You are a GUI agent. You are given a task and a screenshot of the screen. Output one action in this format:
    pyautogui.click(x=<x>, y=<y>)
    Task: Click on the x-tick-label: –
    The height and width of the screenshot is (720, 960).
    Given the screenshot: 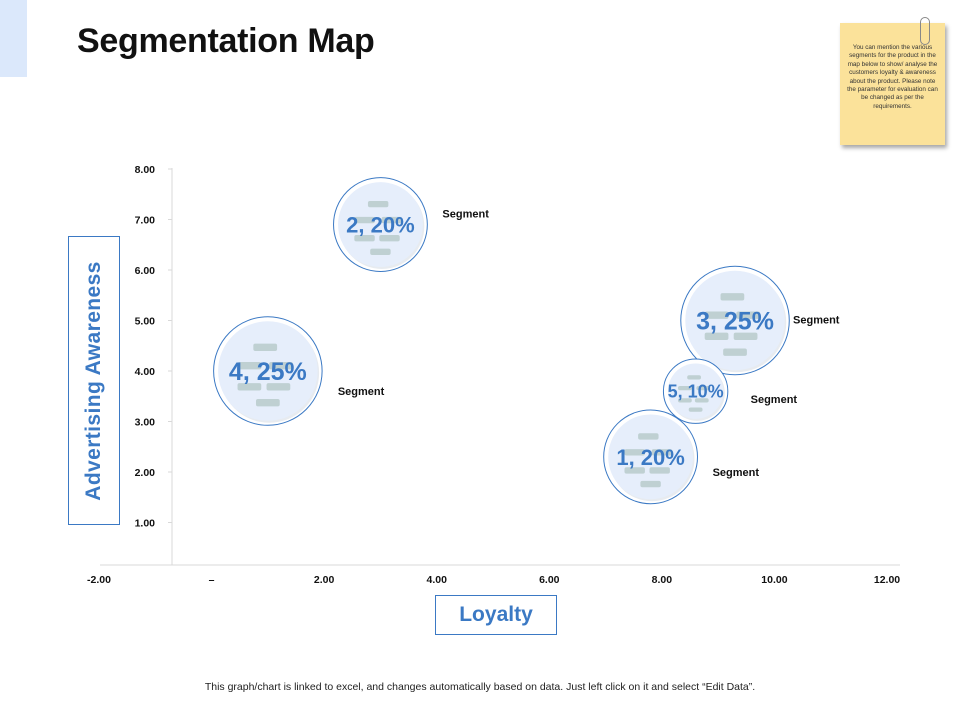 What is the action you would take?
    pyautogui.click(x=212, y=580)
    